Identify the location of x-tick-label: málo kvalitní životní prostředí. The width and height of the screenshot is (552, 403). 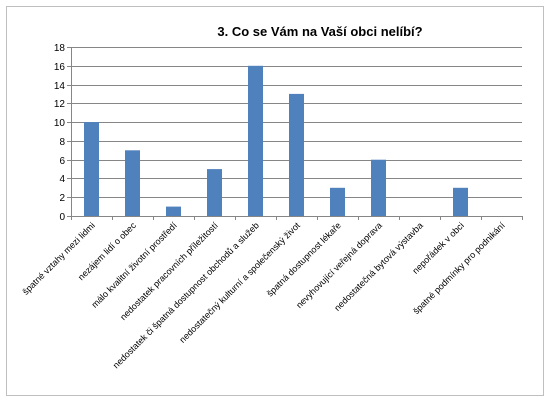
(134, 265).